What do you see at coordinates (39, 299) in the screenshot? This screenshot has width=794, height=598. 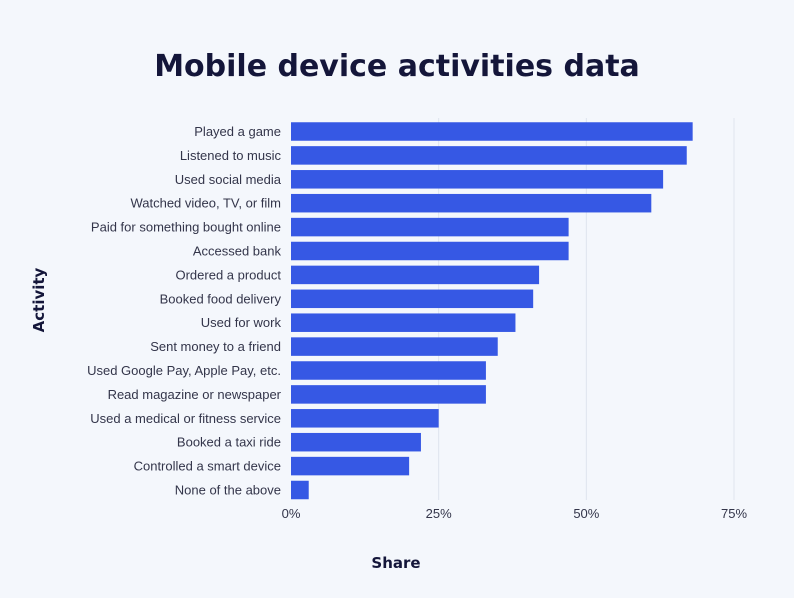 I see `y-axis-title: Activity` at bounding box center [39, 299].